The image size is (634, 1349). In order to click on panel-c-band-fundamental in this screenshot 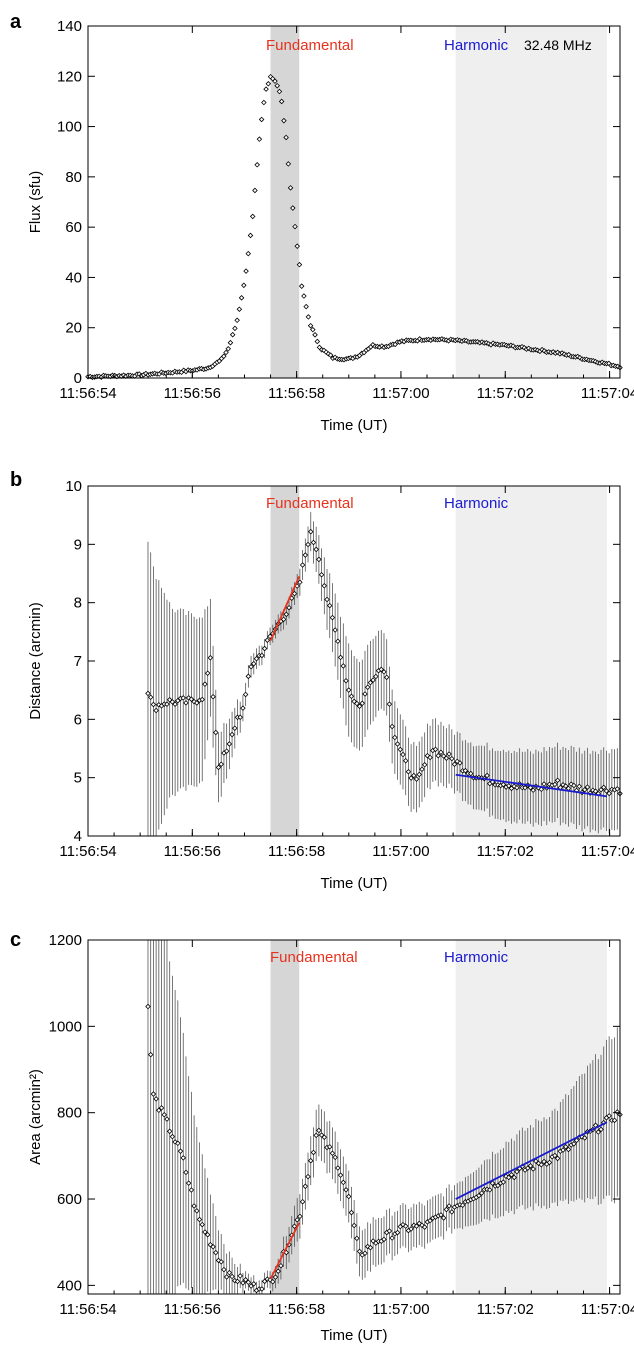, I will do `click(285, 1117)`.